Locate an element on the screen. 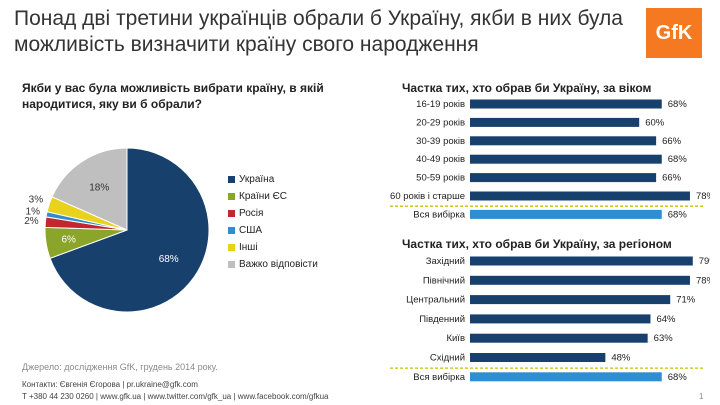 The image size is (720, 405). pie-label-Країни ЄС: 6% is located at coordinates (68, 239).